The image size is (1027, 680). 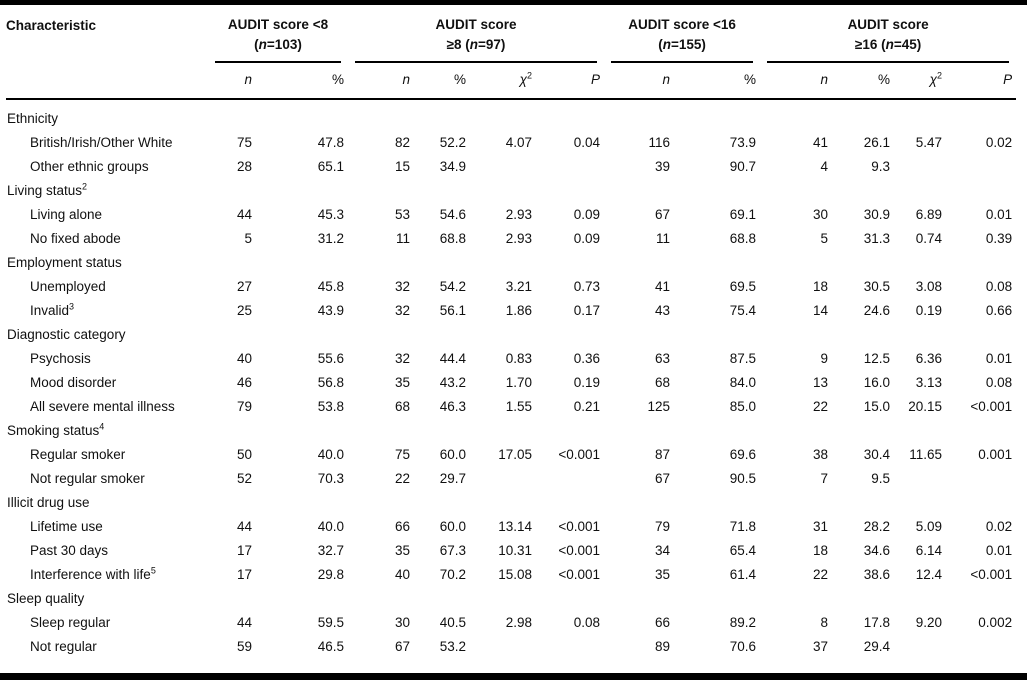 What do you see at coordinates (682, 34) in the screenshot?
I see `group-header-audit-lt16: AUDIT score <16 (n=155)` at bounding box center [682, 34].